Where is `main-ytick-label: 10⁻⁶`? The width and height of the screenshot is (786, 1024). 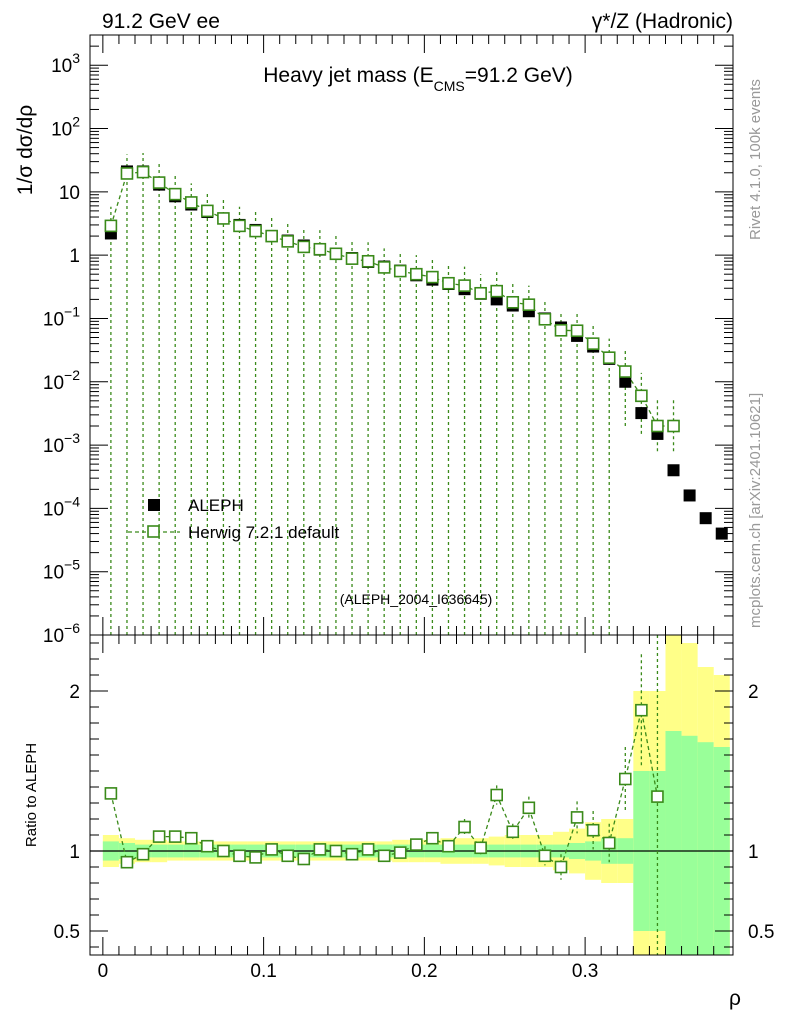
main-ytick-label: 10⁻⁶ is located at coordinates (61, 633).